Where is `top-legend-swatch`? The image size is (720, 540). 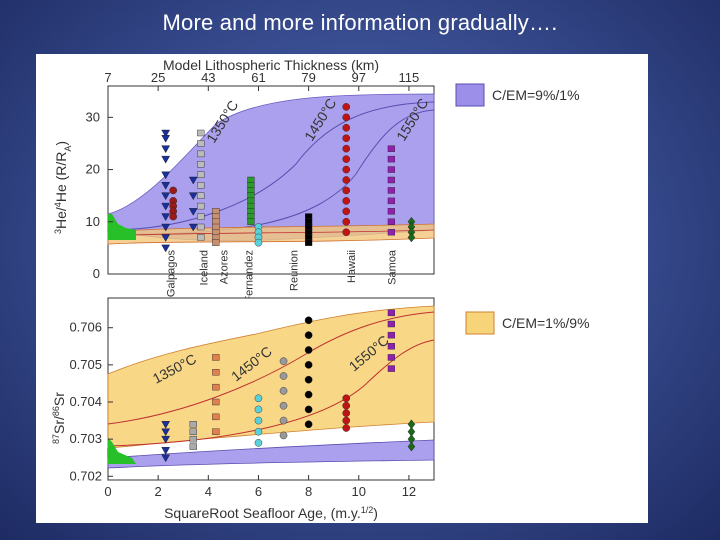
top-legend-swatch is located at coordinates (470, 95).